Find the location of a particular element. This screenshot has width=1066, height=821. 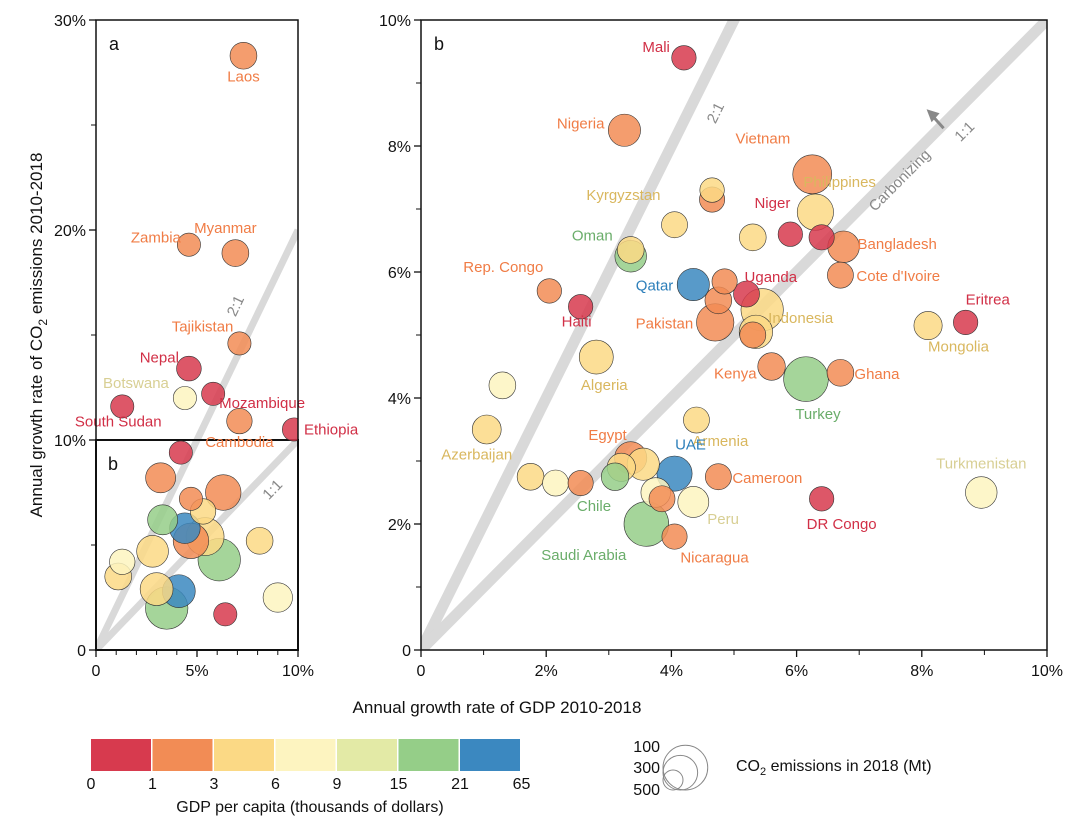

colorbar-tick-label: 6 is located at coordinates (275, 784).